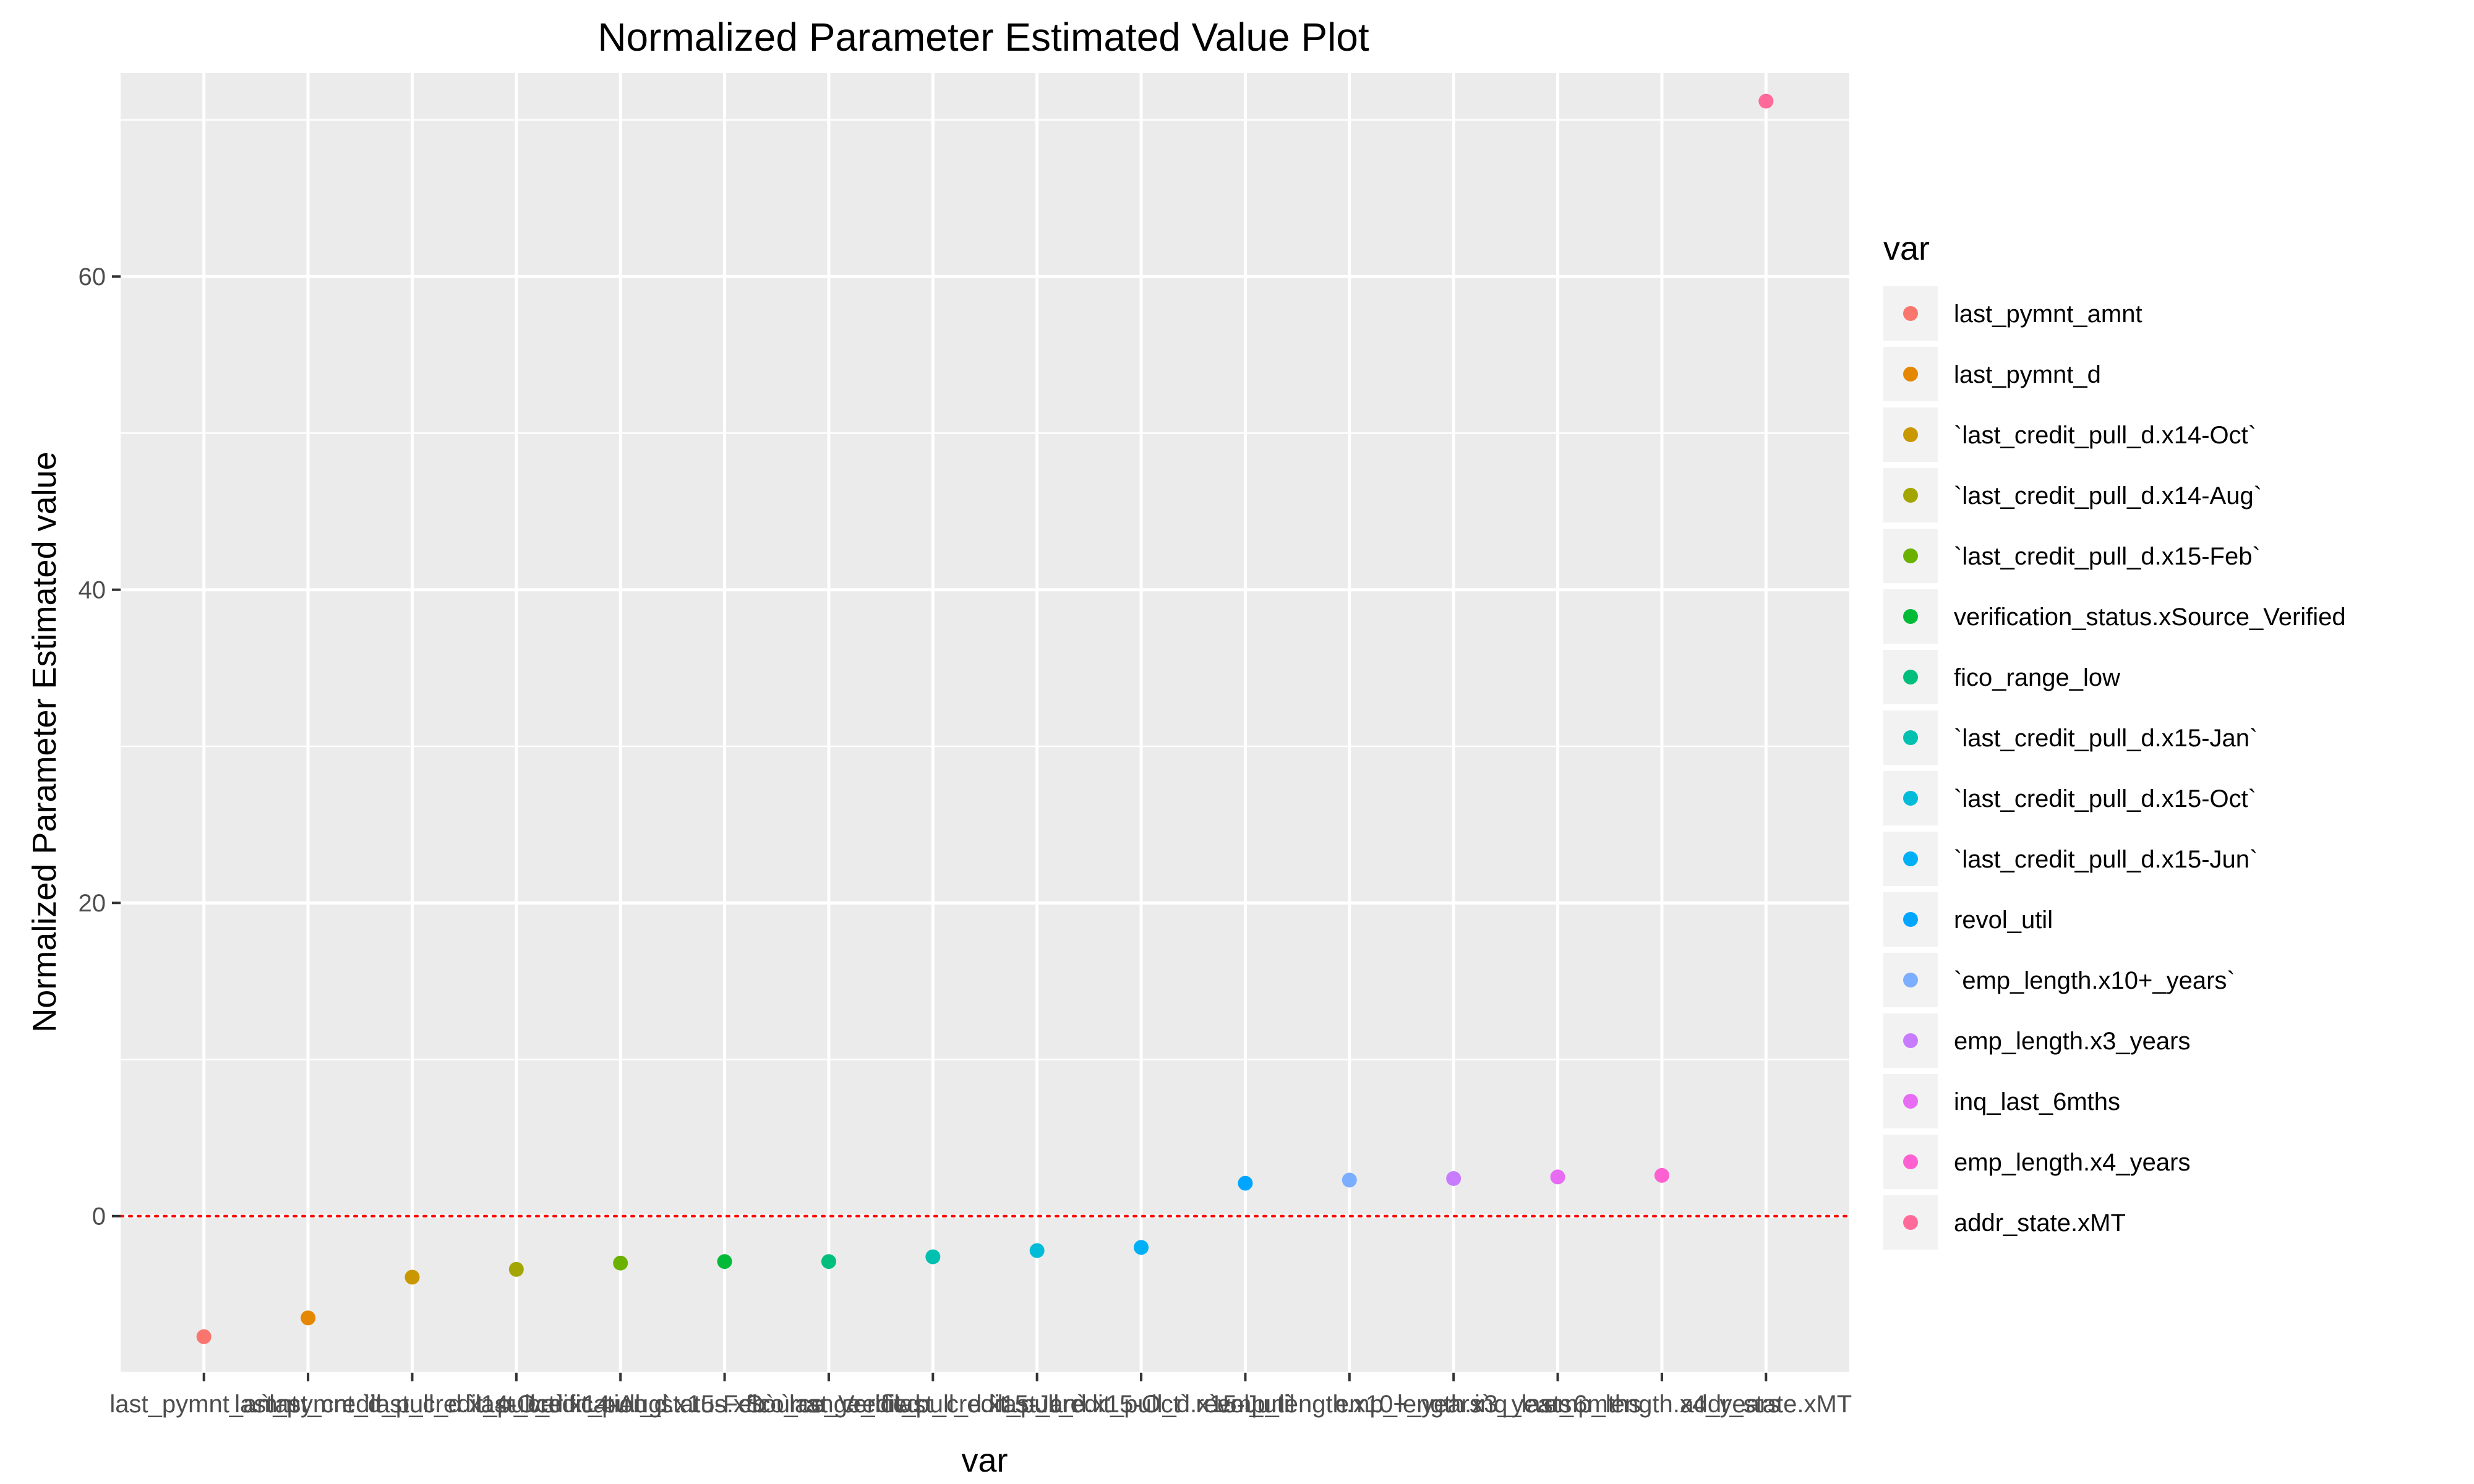 Image resolution: width=2474 pixels, height=1484 pixels. I want to click on legend-label: last_pymnt_amnt, so click(2048, 314).